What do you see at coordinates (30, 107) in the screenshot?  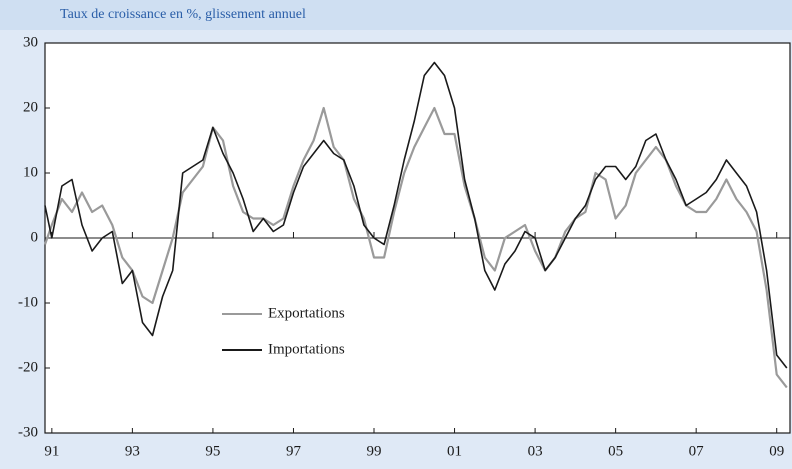 I see `y-tick-label: 20` at bounding box center [30, 107].